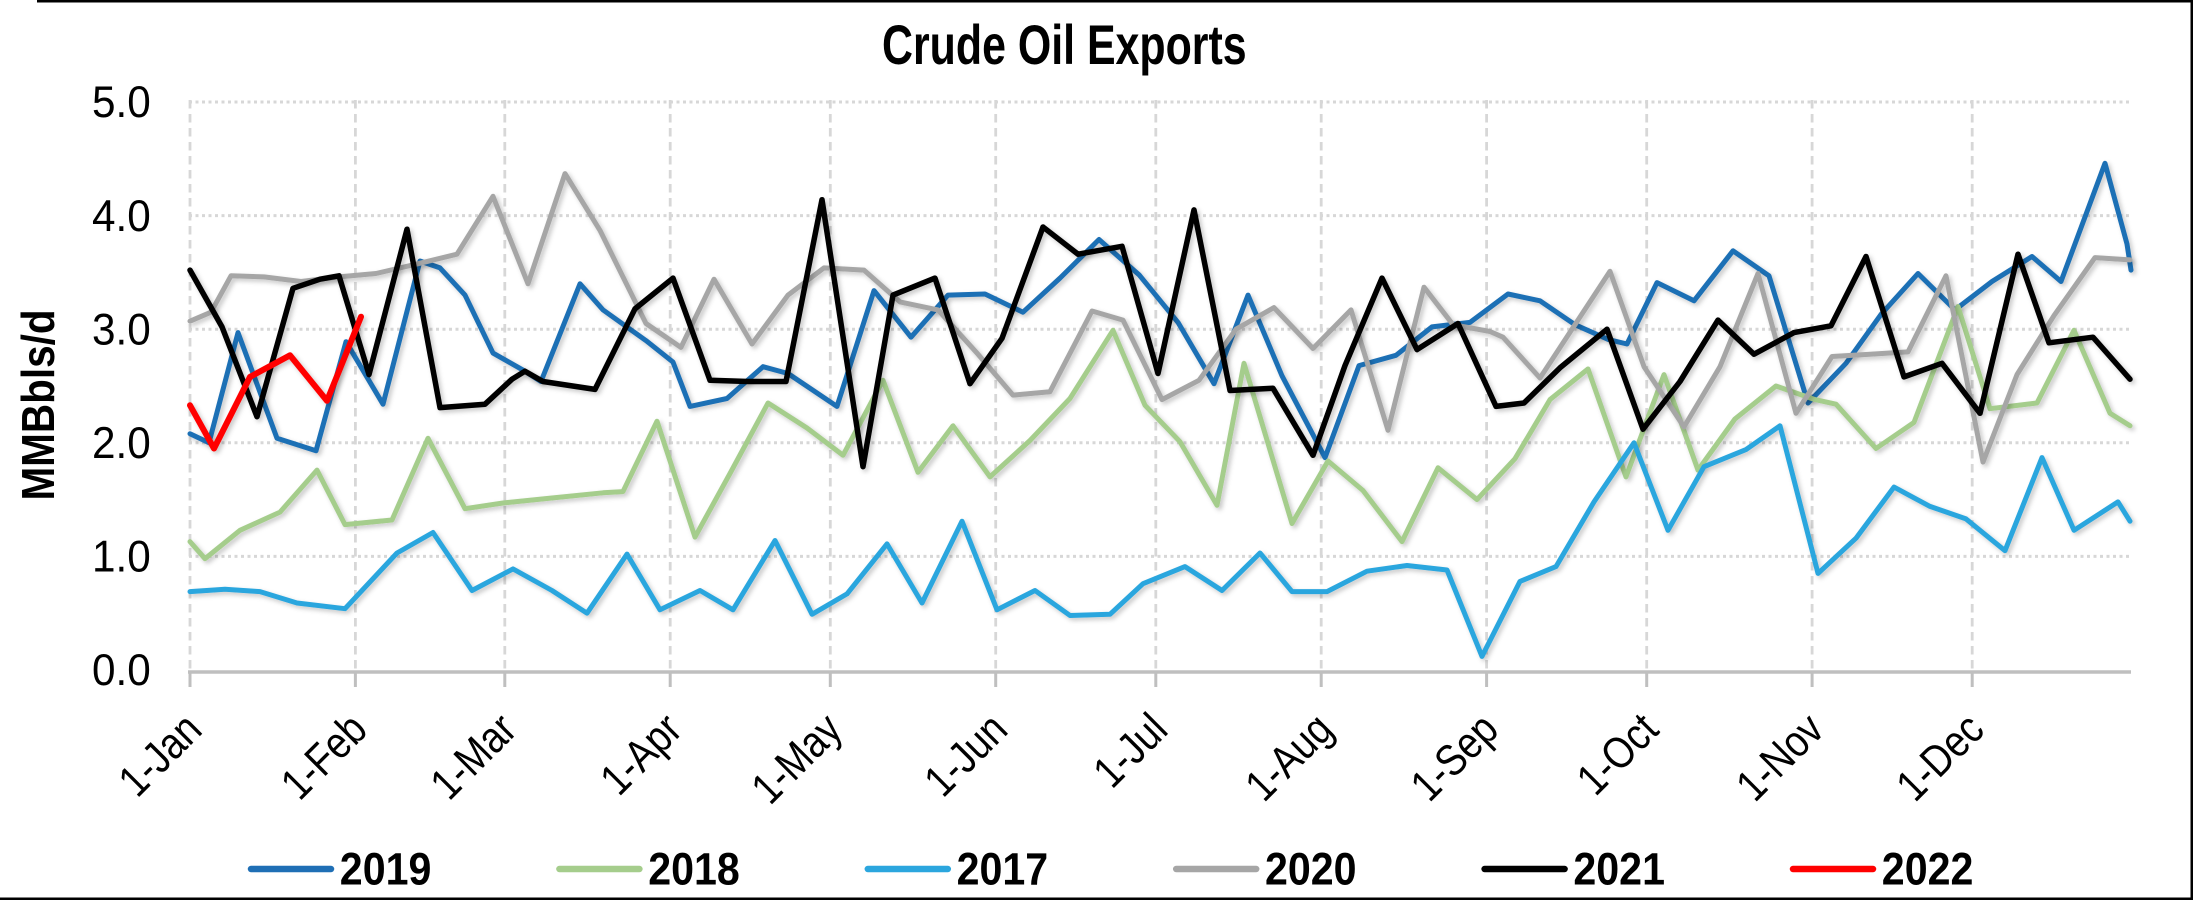 The height and width of the screenshot is (905, 2193). What do you see at coordinates (1003, 870) in the screenshot?
I see `svg-text: 2017` at bounding box center [1003, 870].